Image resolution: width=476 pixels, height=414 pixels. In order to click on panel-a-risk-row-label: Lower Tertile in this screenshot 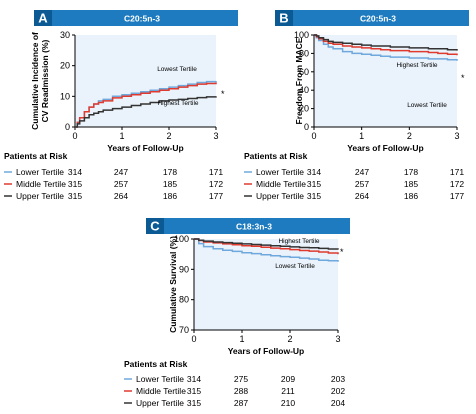, I will do `click(40, 172)`.